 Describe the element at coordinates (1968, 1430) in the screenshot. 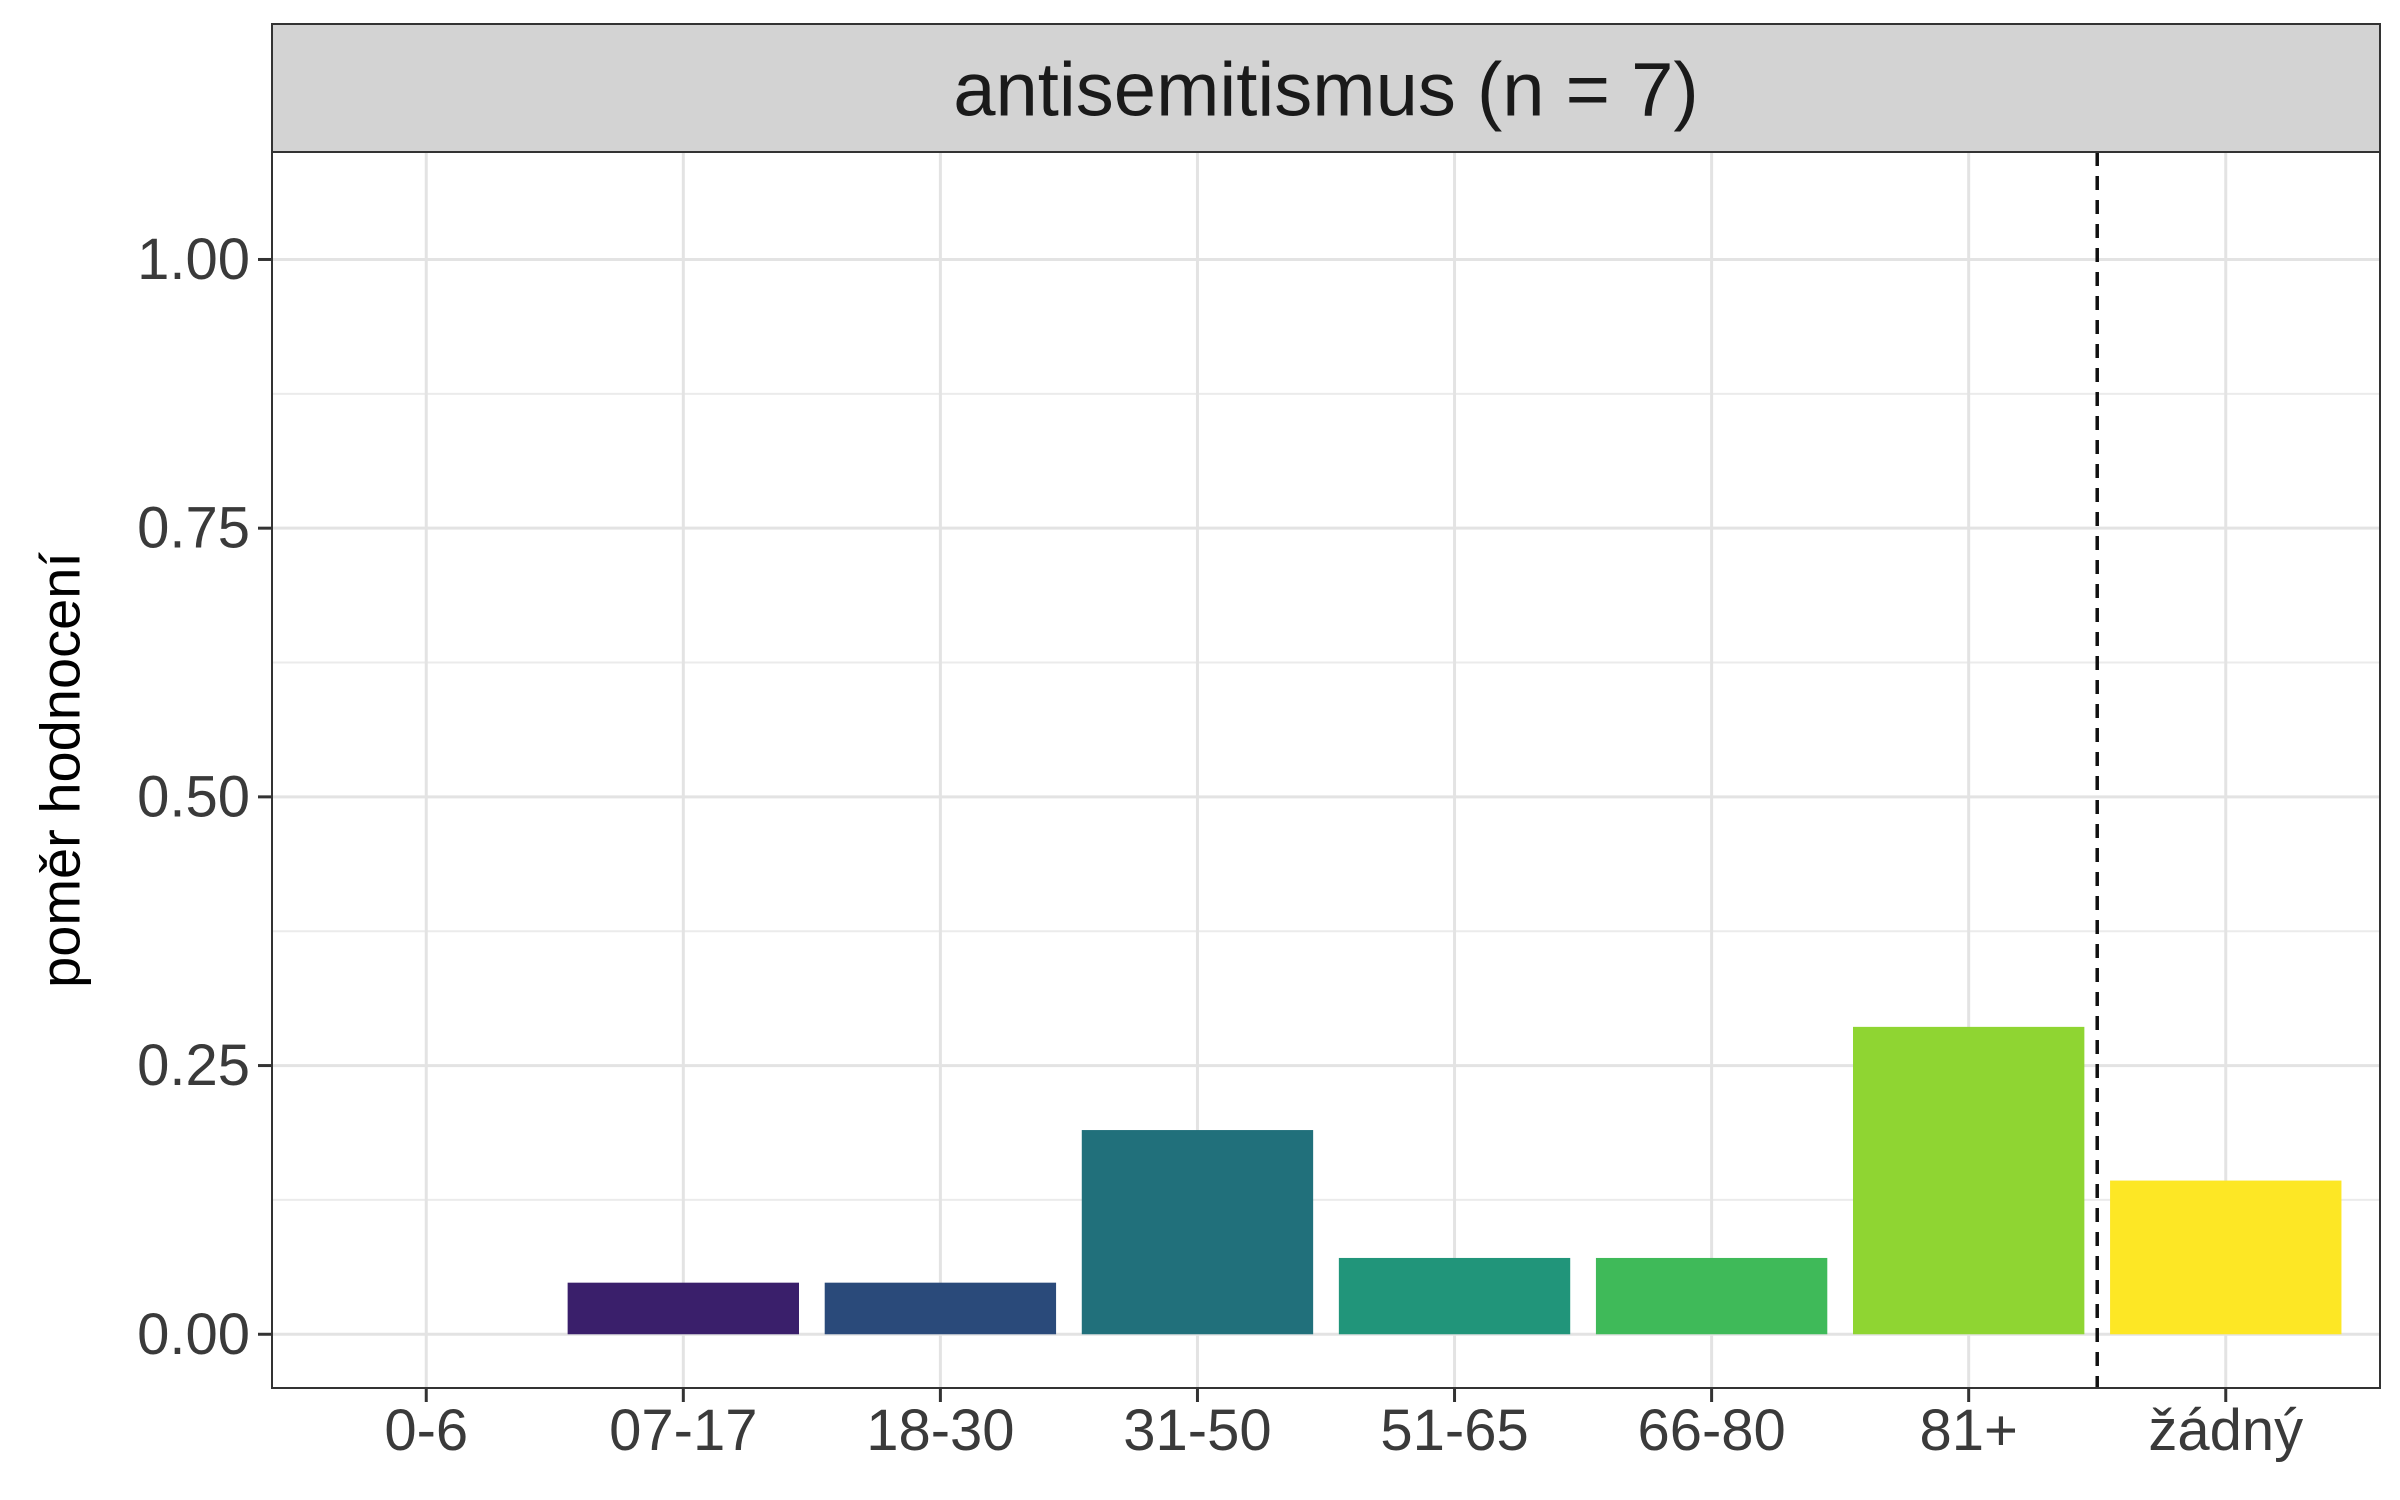

I see `x-tick-label: 81+` at that location.